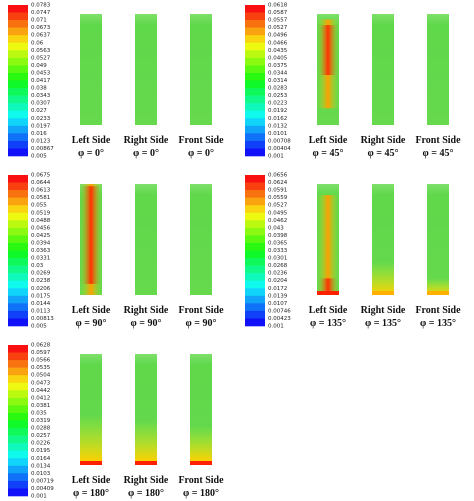 The image size is (474, 501). What do you see at coordinates (278, 89) in the screenshot?
I see `colorbar-label: 0.0283` at bounding box center [278, 89].